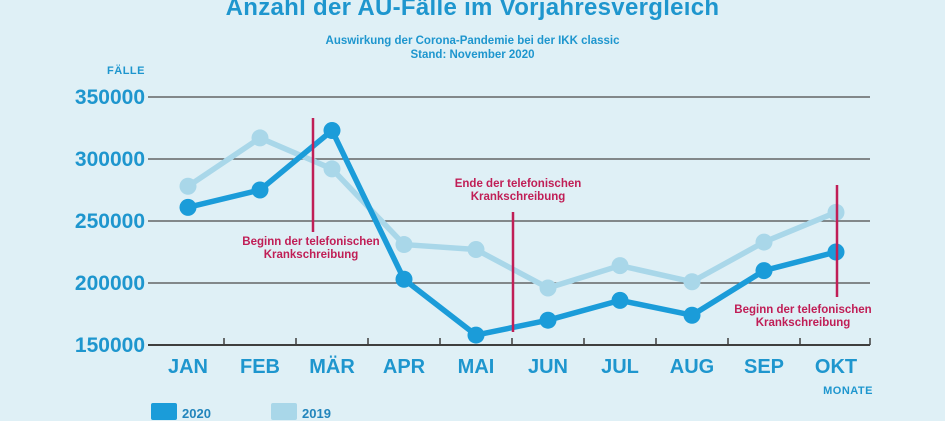  What do you see at coordinates (188, 207) in the screenshot?
I see `series-2020-point-JAN` at bounding box center [188, 207].